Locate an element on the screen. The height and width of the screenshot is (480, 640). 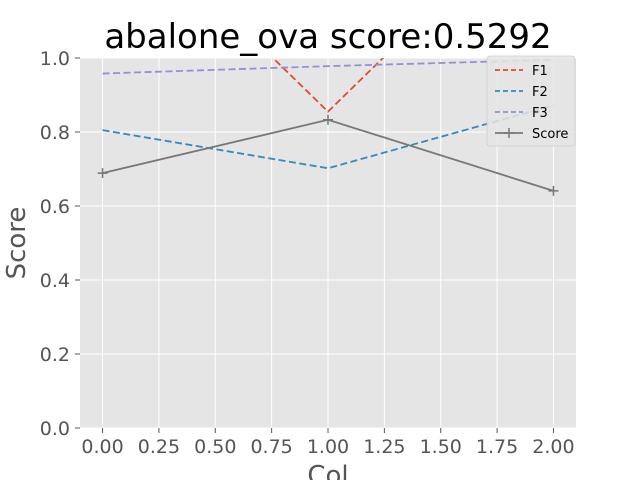
x-tick-label: 2.00 is located at coordinates (553, 447).